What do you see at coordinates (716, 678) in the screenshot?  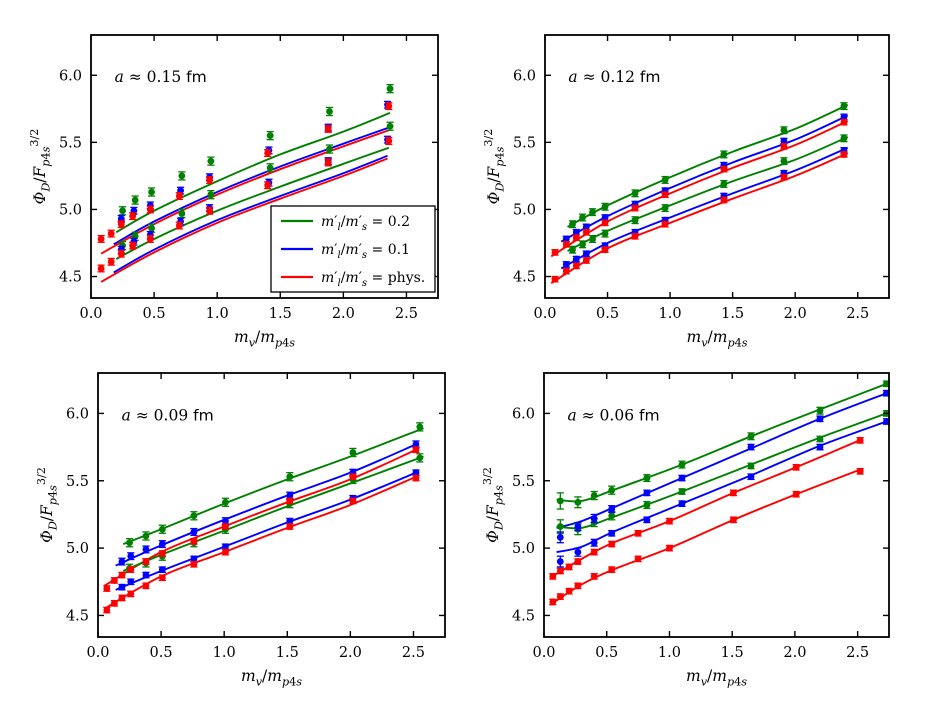 I see `x-axis-label: mv/mp4s` at bounding box center [716, 678].